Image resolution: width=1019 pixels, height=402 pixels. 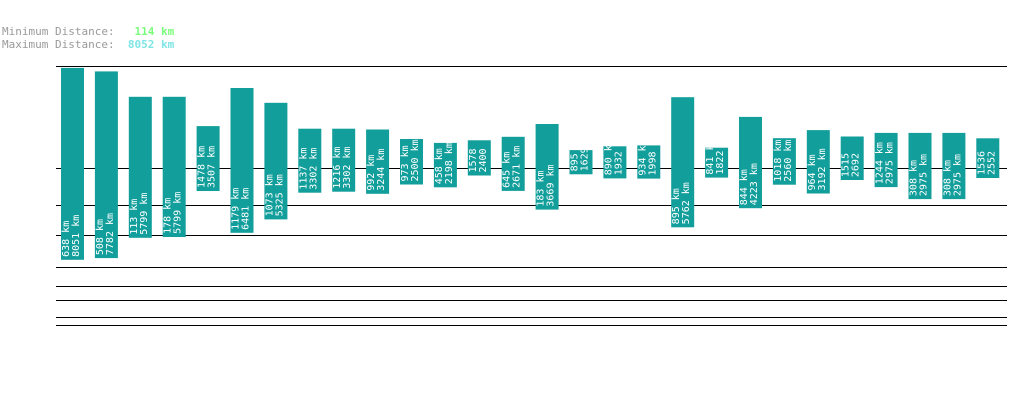 I want to click on bar-group: 508 km 7782 km, so click(x=106, y=165).